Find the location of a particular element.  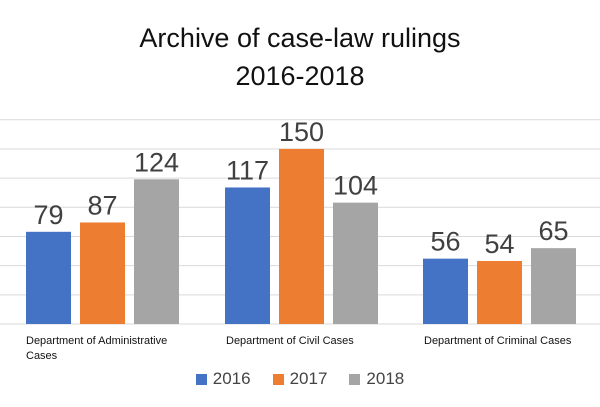

data-label-2017-1: 150 is located at coordinates (301, 132).